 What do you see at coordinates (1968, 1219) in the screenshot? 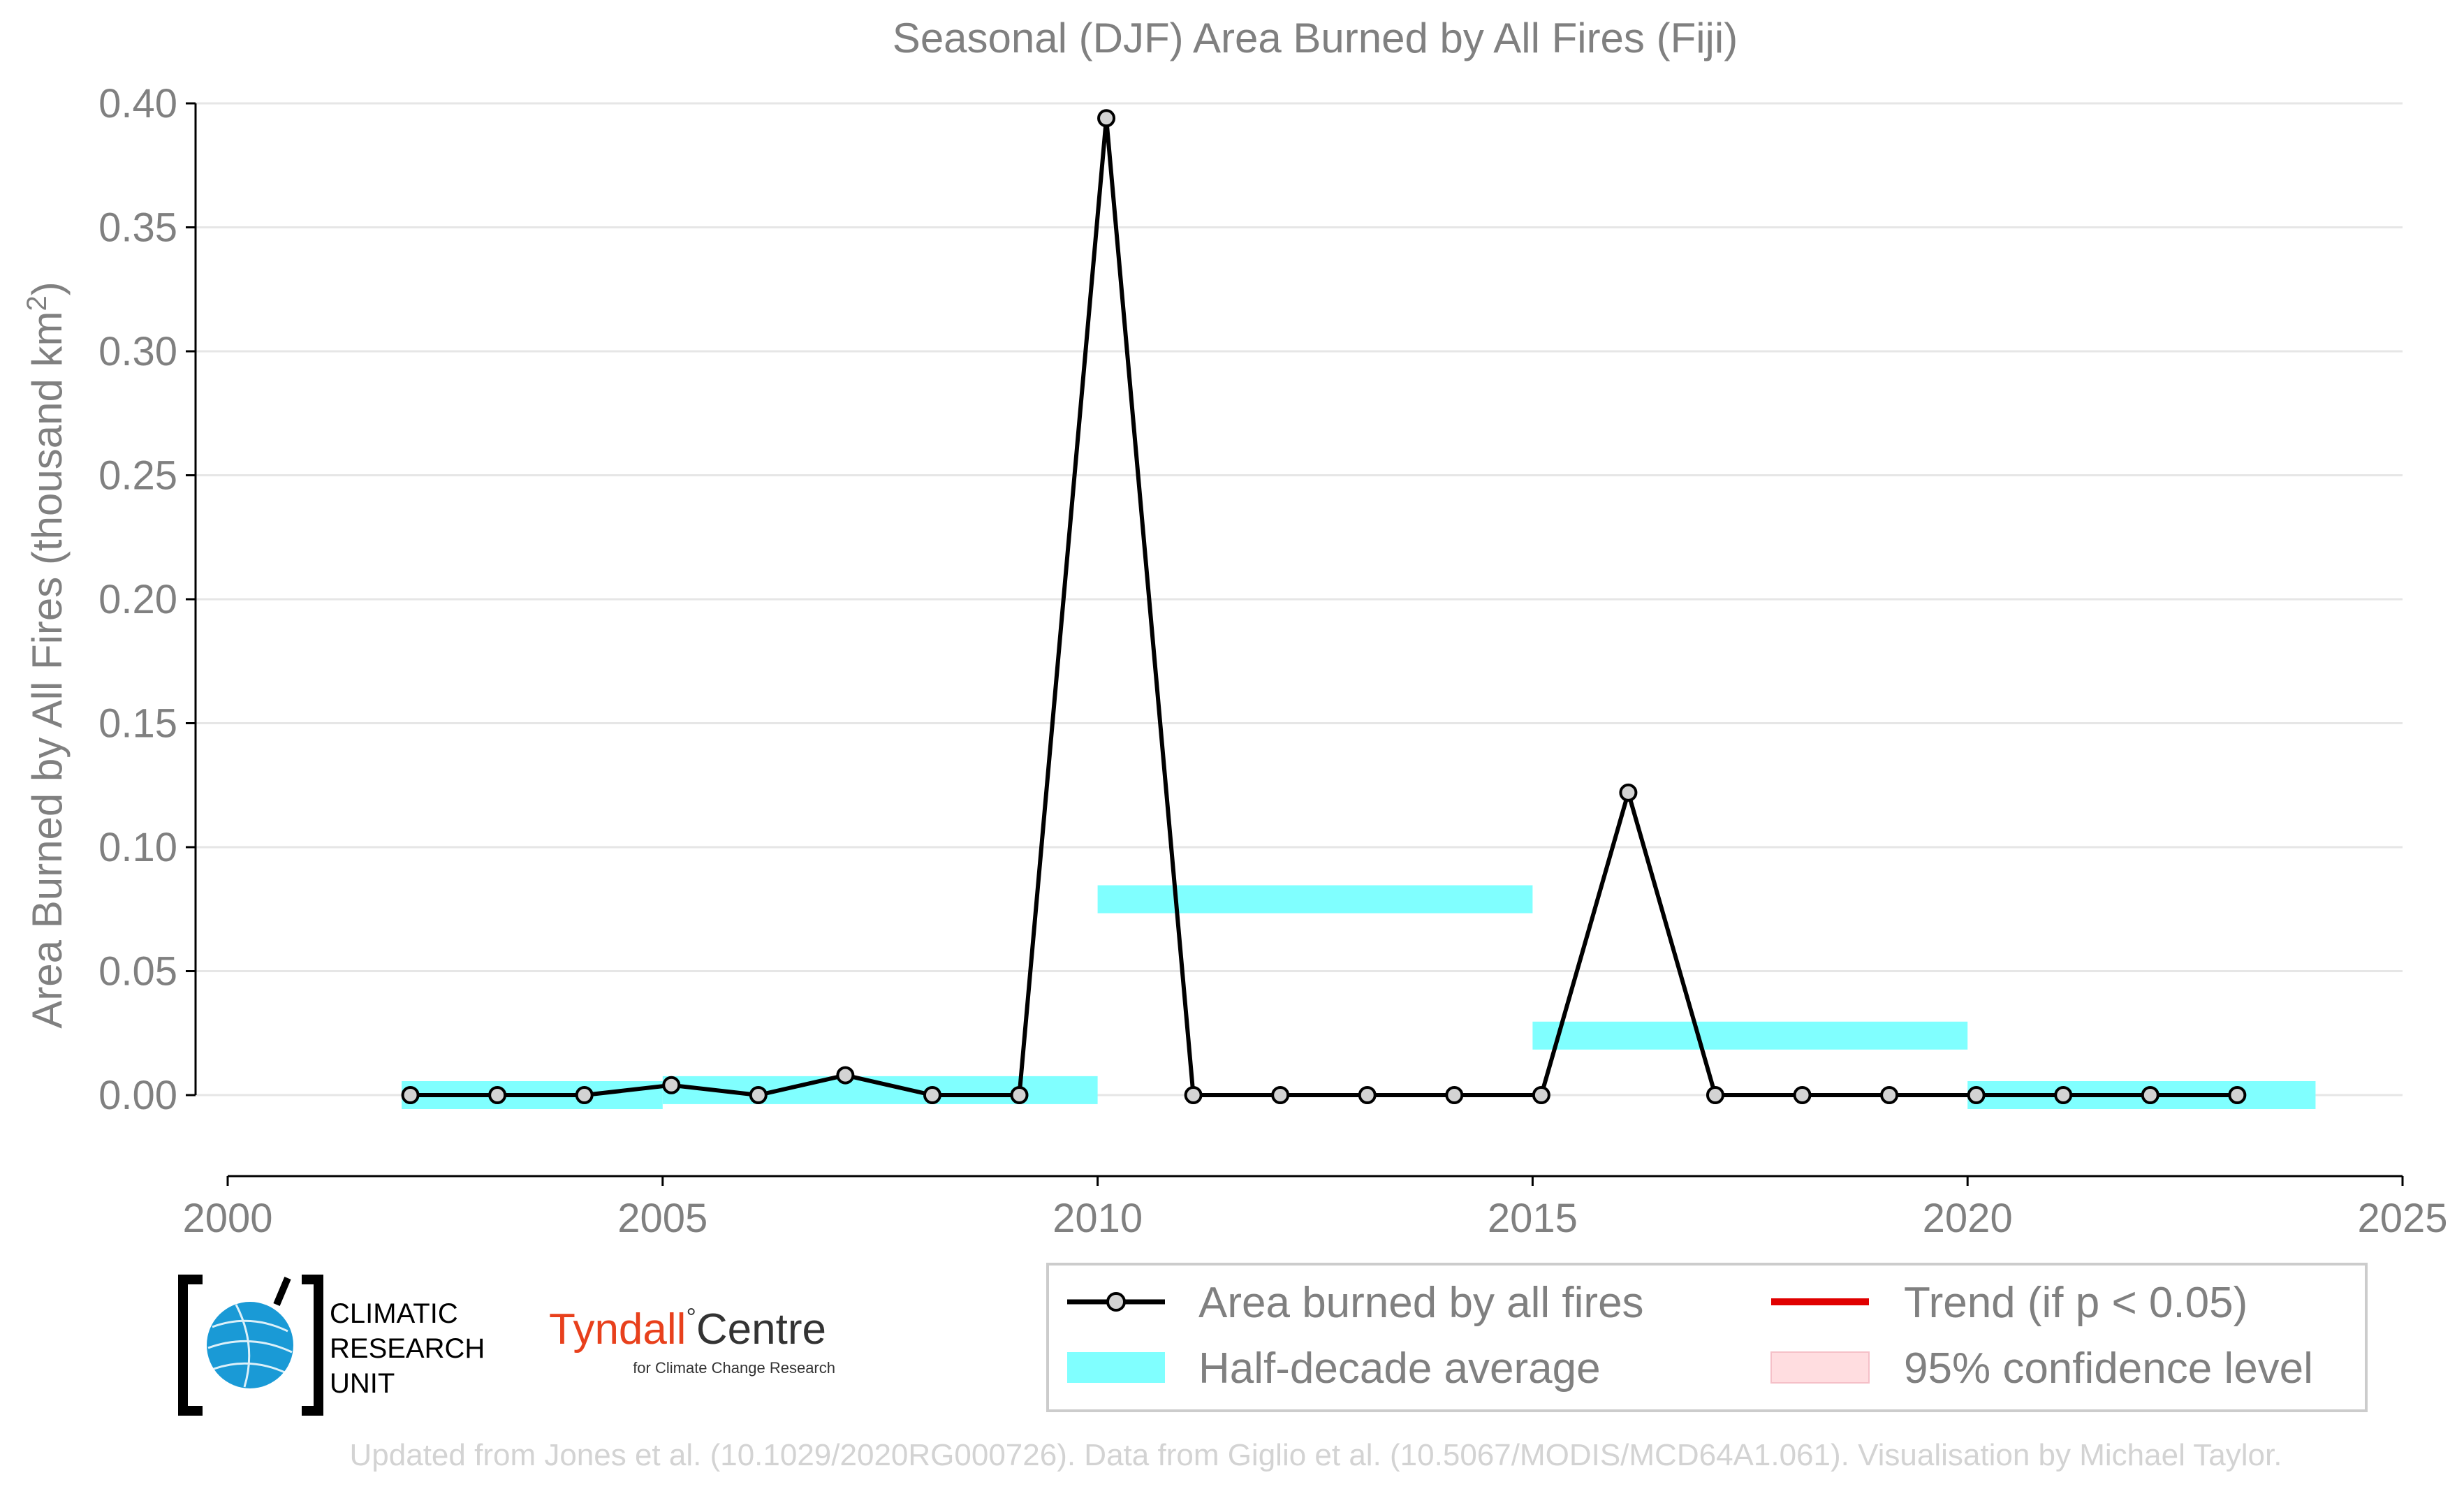
I see `x-tick-label: 2020` at bounding box center [1968, 1219].